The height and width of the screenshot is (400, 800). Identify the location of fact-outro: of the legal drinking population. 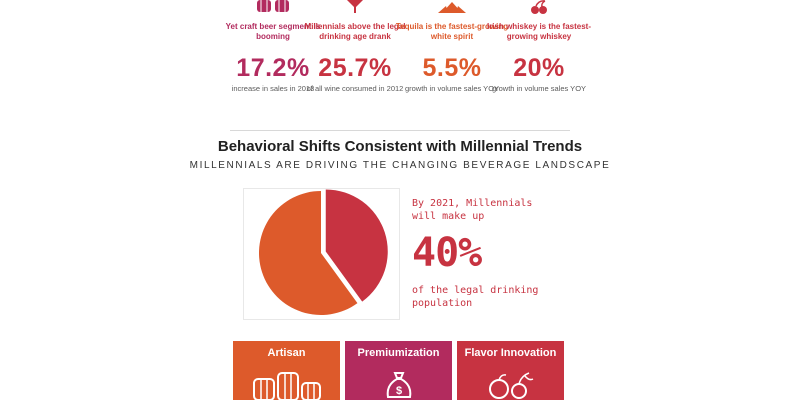
(475, 297).